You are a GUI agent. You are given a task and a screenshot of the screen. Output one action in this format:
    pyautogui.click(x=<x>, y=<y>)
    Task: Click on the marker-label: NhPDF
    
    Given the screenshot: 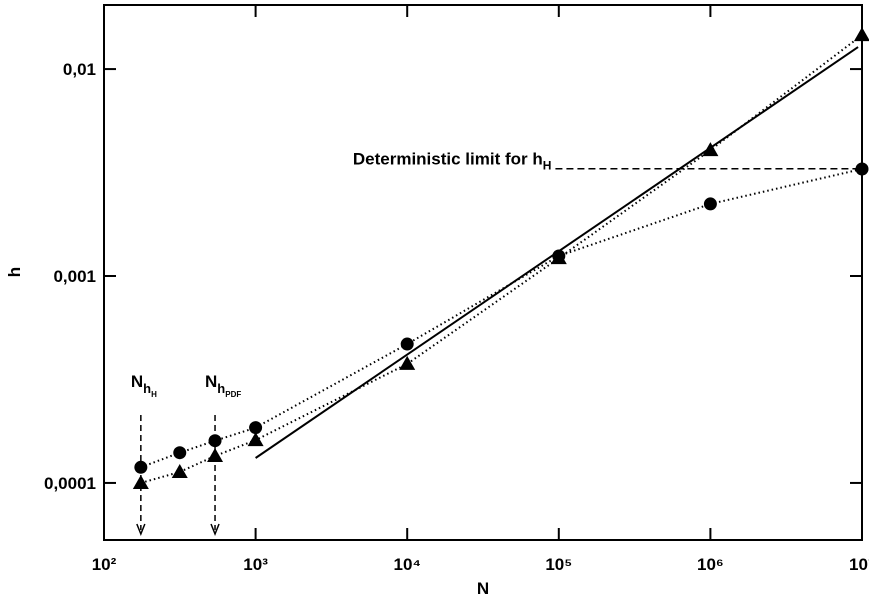 What is the action you would take?
    pyautogui.click(x=223, y=385)
    